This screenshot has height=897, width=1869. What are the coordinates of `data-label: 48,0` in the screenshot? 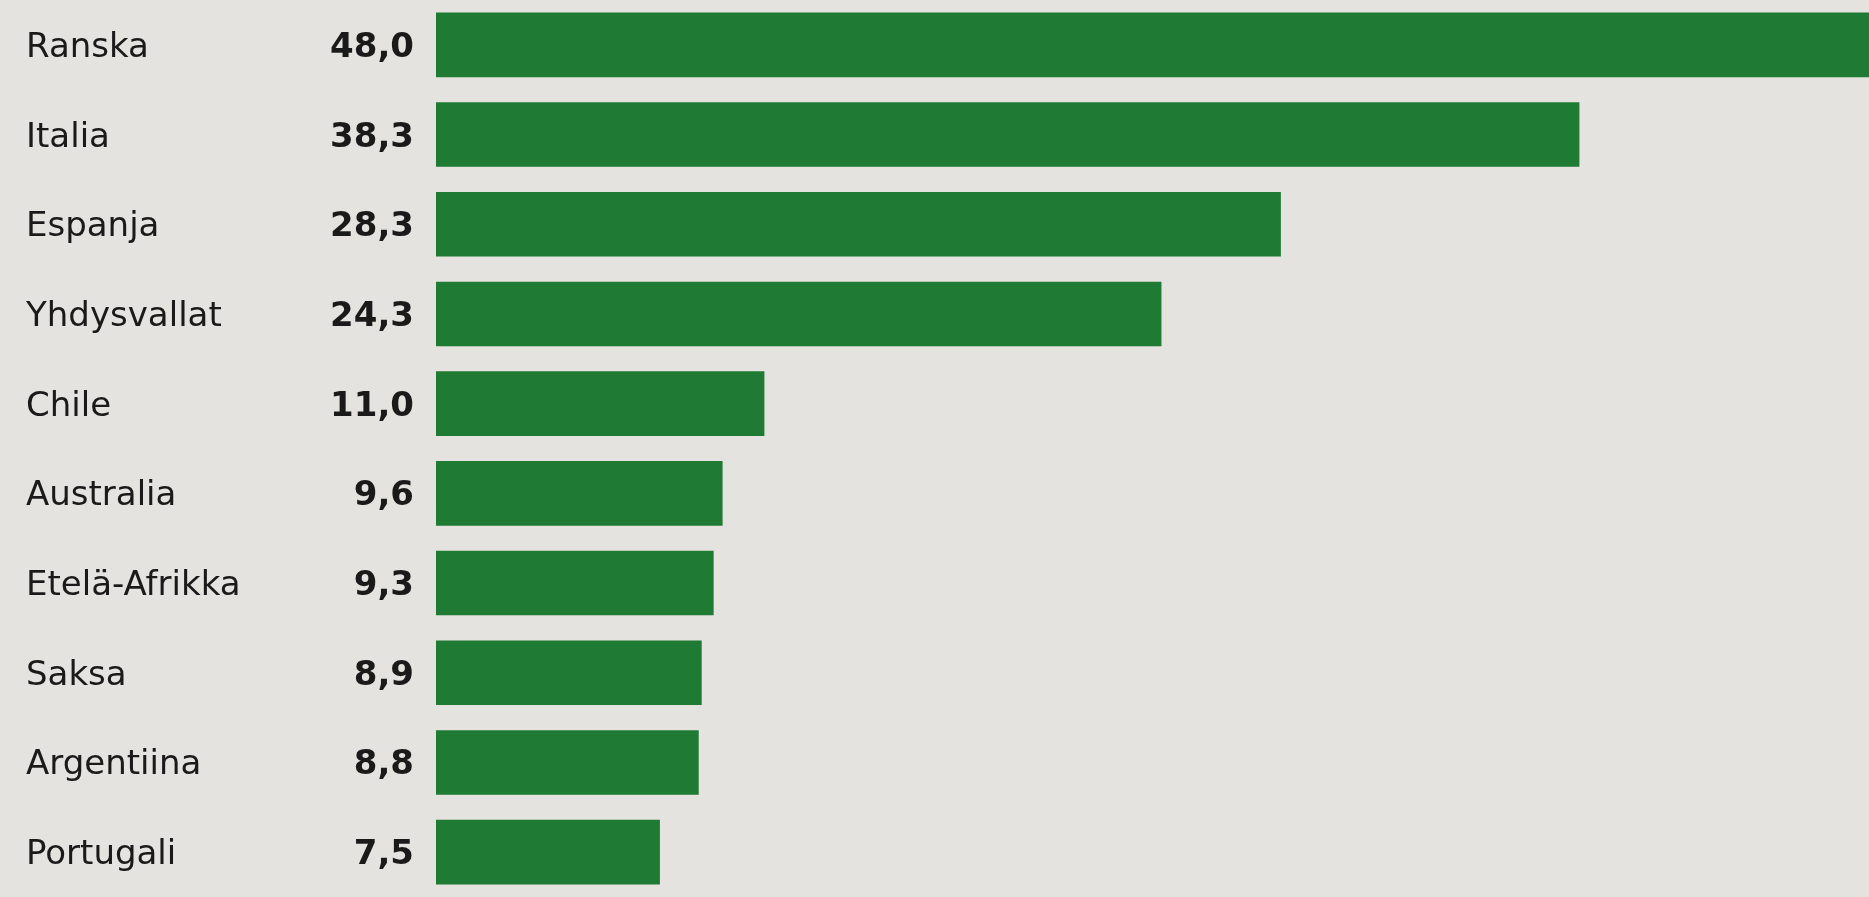 It's located at (372, 44).